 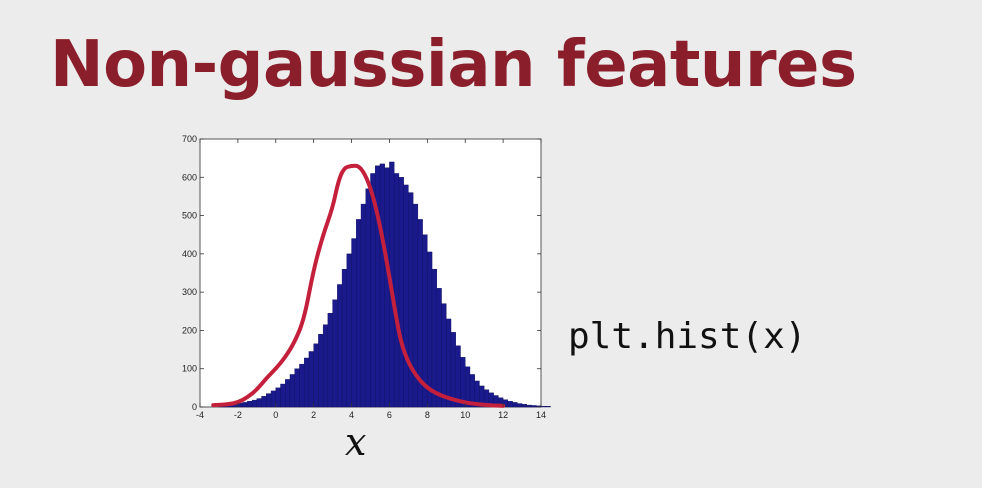 What do you see at coordinates (356, 442) in the screenshot?
I see `x-axis-label: x` at bounding box center [356, 442].